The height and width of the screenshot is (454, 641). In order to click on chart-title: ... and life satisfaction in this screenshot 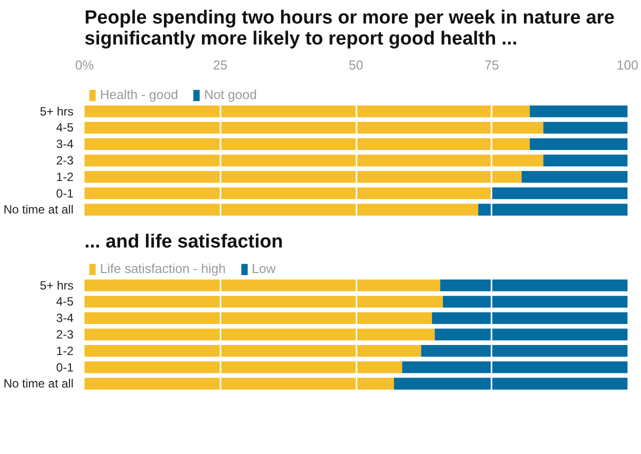, I will do `click(183, 242)`.